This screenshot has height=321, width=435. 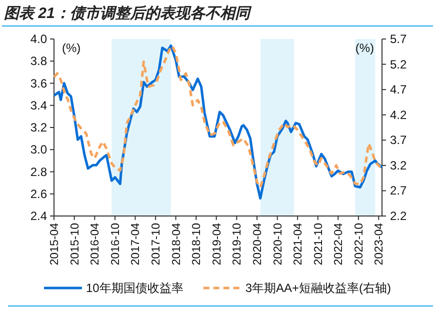 I want to click on x-tick-label: 2019-10, so click(x=238, y=244).